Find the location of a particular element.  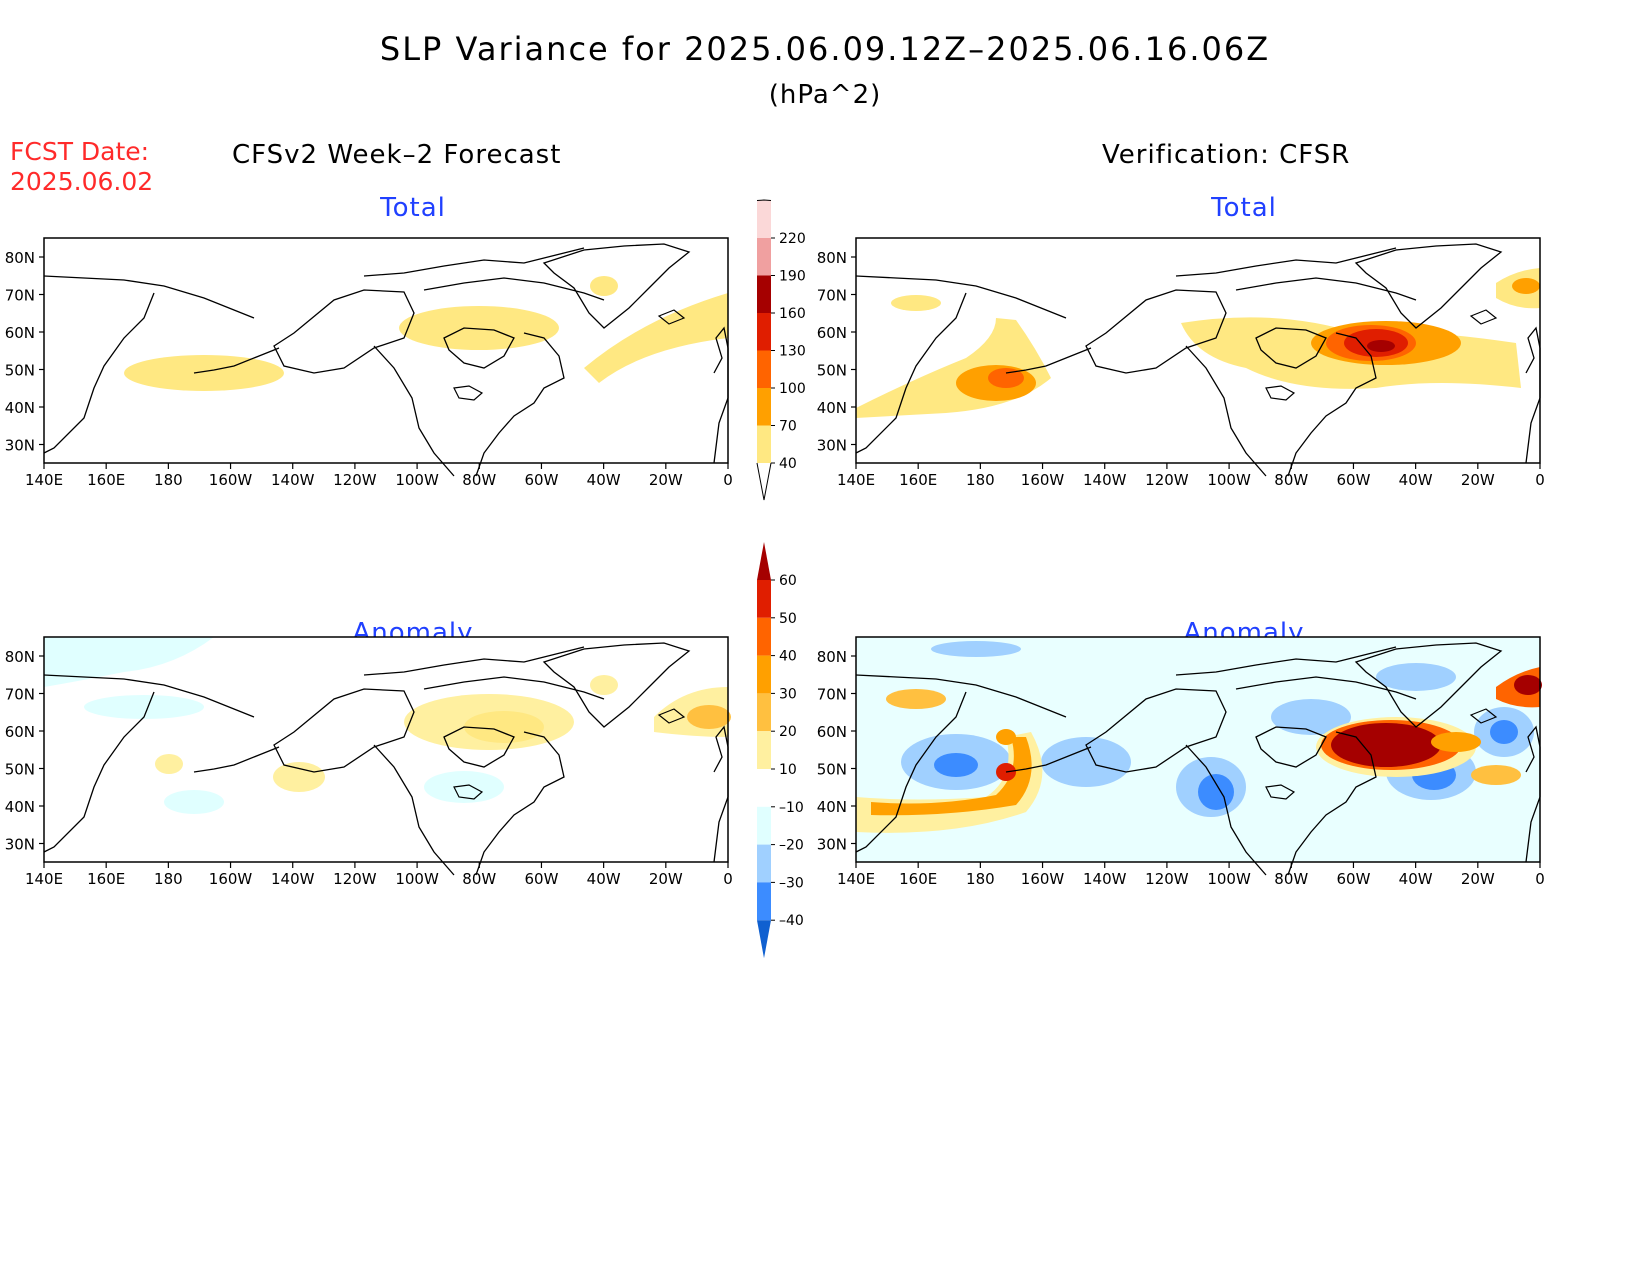

map-panel-verification-anomaly is located at coordinates (1198, 756).